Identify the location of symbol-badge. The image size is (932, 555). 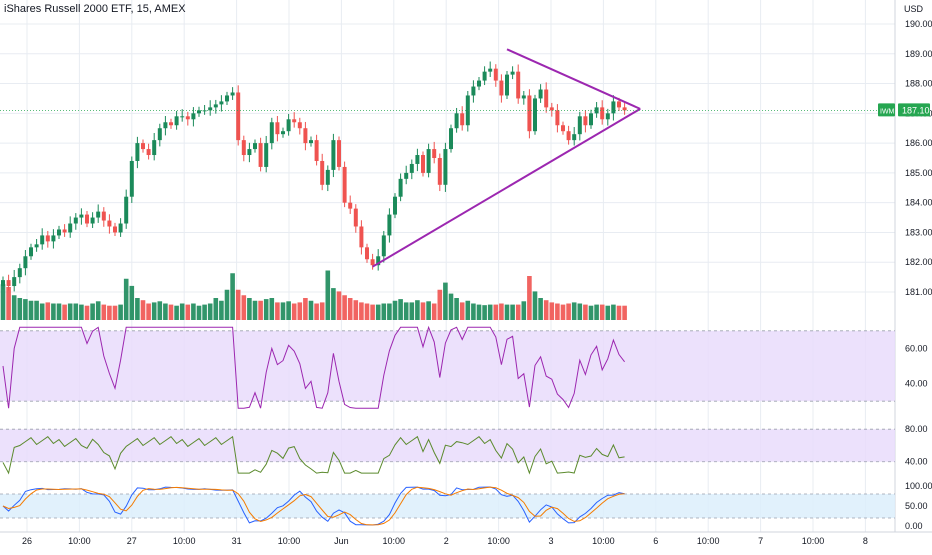
(886, 110).